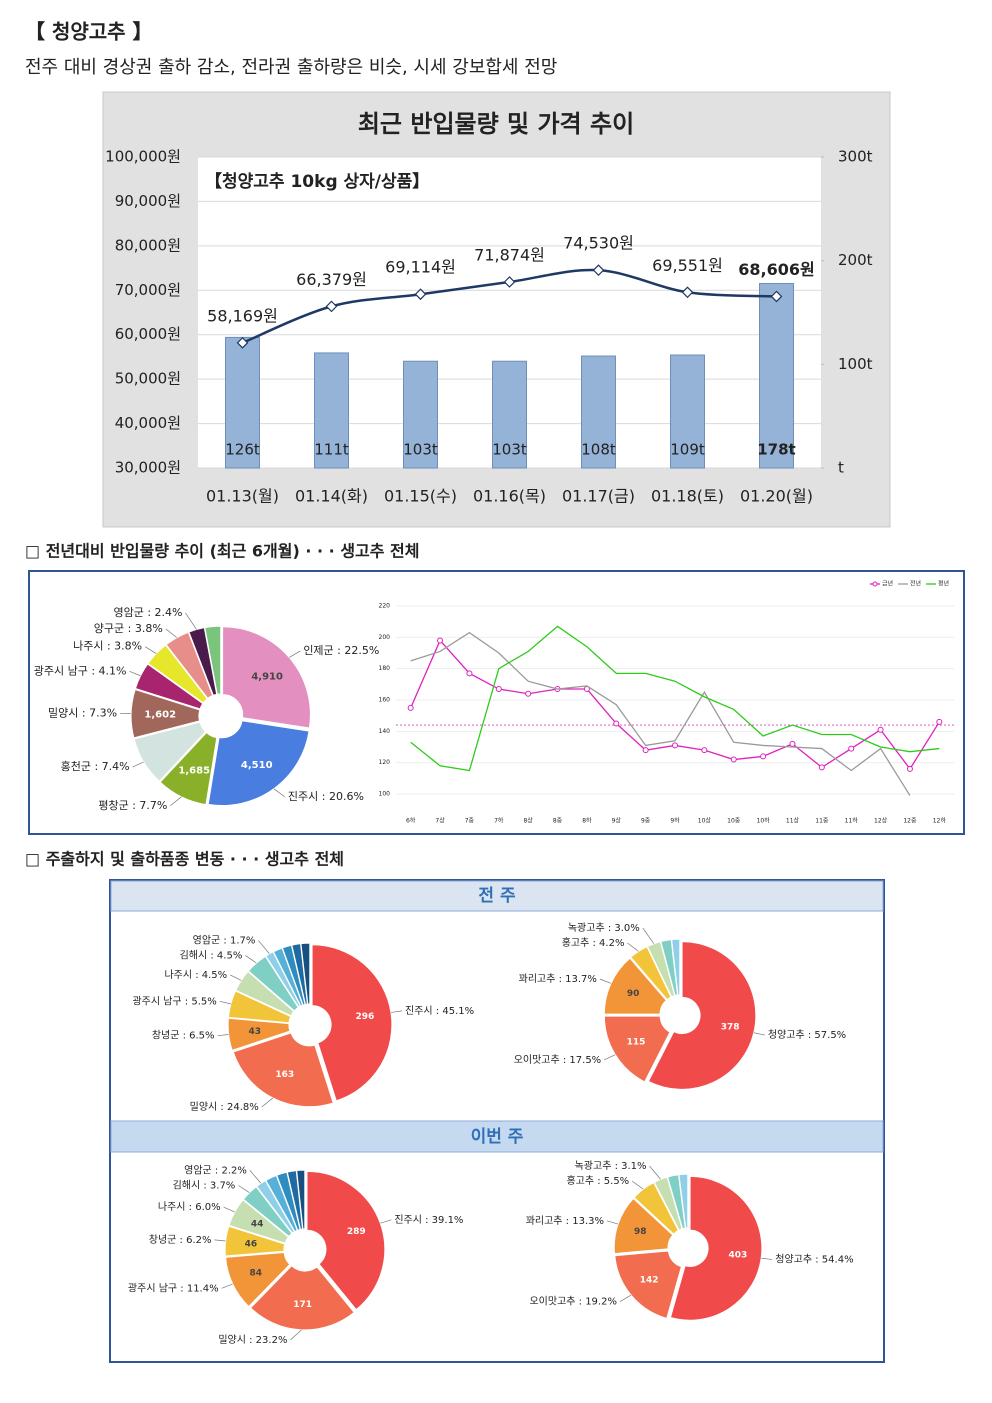 Image resolution: width=992 pixels, height=1403 pixels. What do you see at coordinates (646, 821) in the screenshot?
I see `x-tick-label: 9중` at bounding box center [646, 821].